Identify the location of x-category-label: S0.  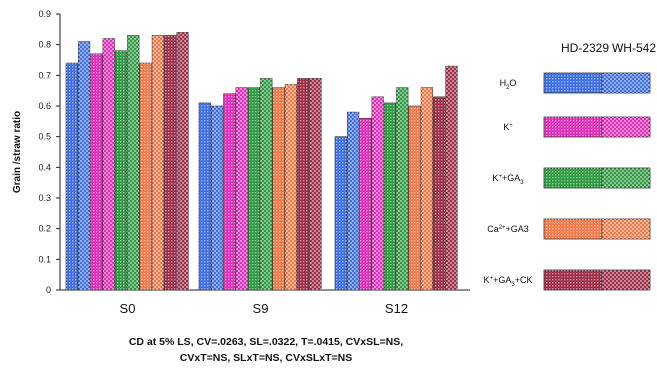
(128, 308).